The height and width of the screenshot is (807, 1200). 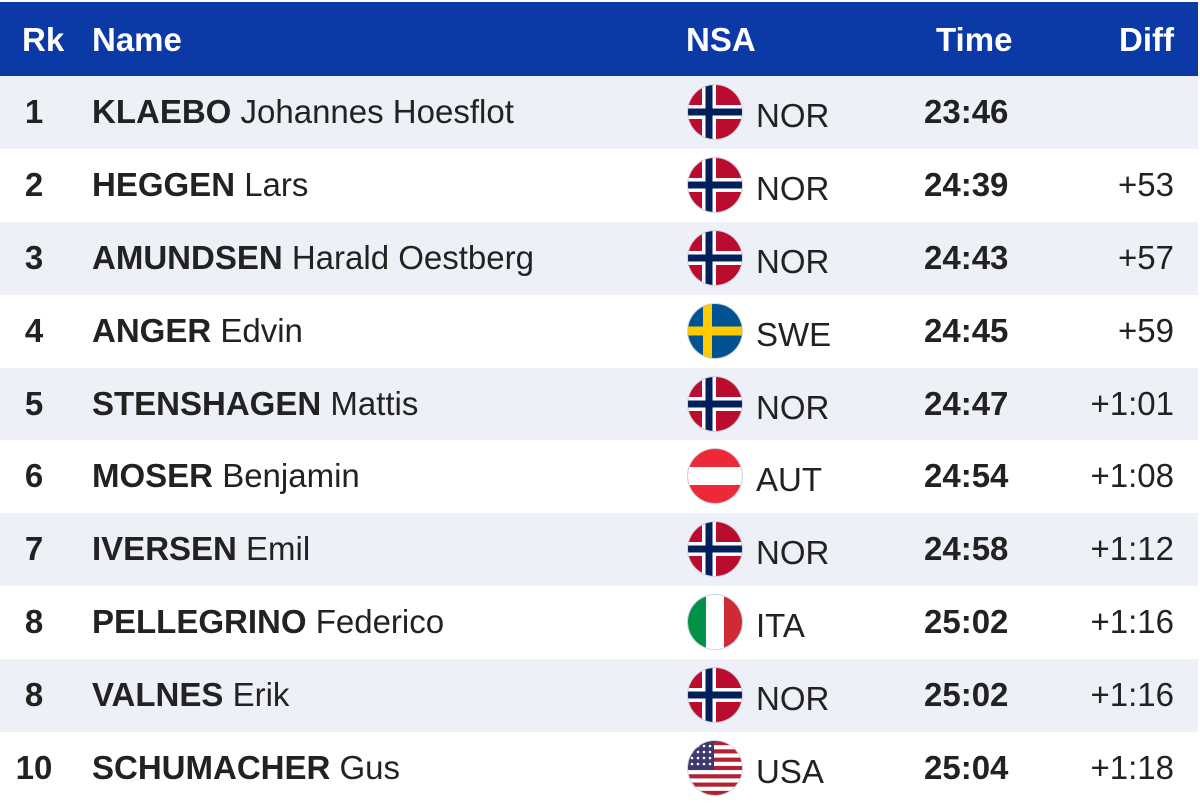 I want to click on athlete-given-name: Johannes Hoesflot, so click(x=377, y=111).